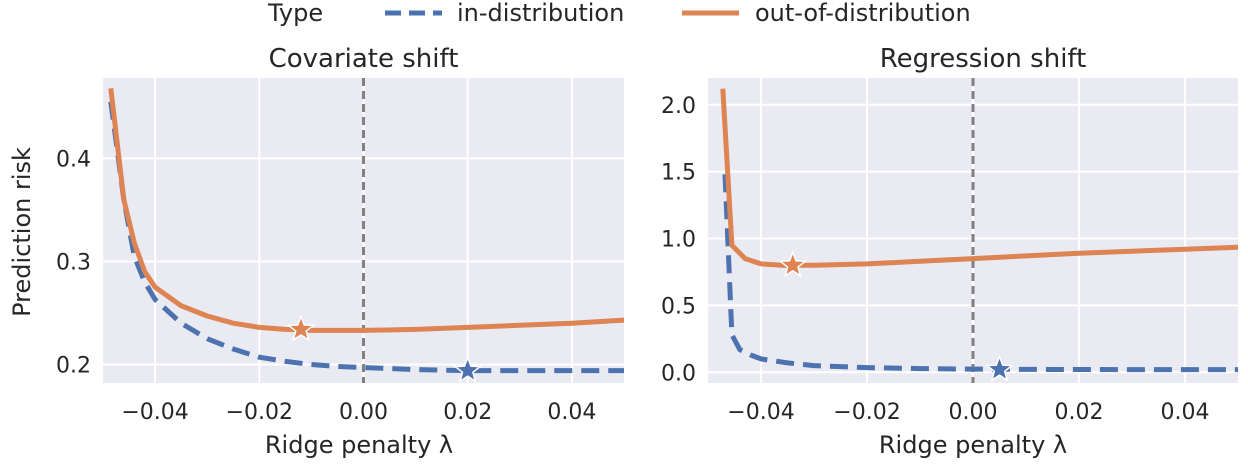 This screenshot has height=465, width=1248. What do you see at coordinates (73, 262) in the screenshot?
I see `y-tick-label: 0.3` at bounding box center [73, 262].